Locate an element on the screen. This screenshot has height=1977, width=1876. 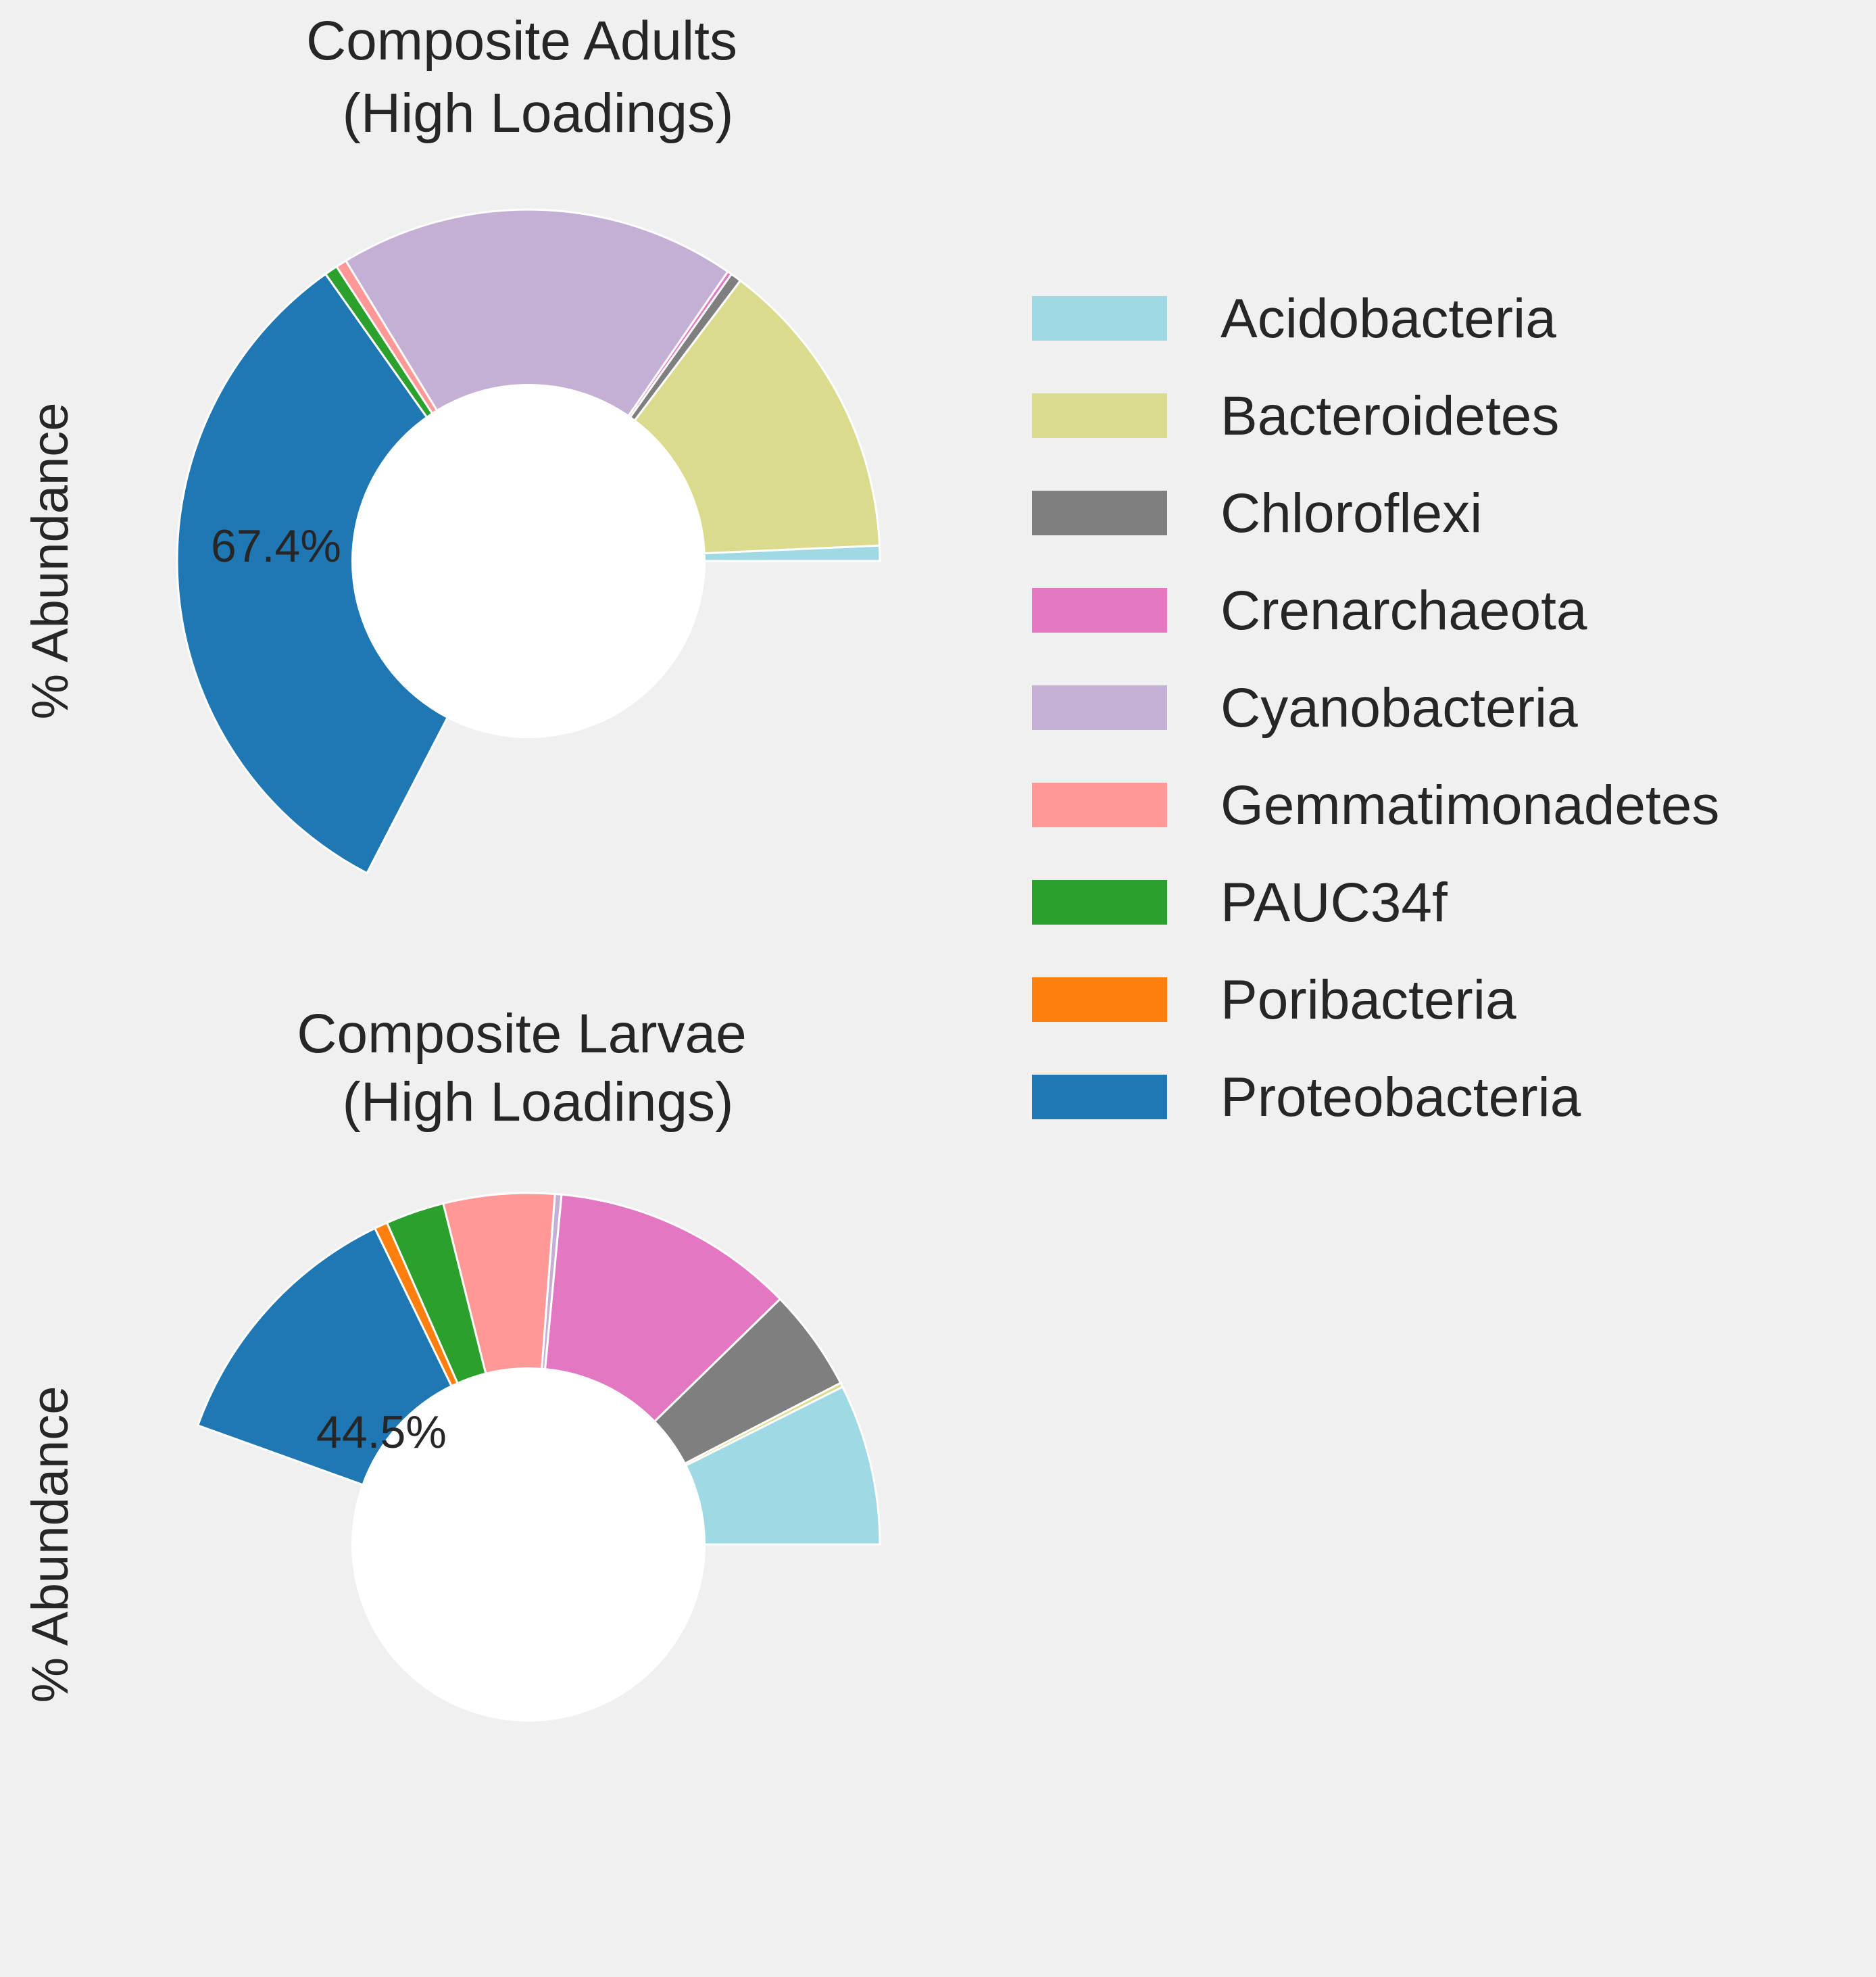
legend-swatch-poribacteria is located at coordinates (1099, 999).